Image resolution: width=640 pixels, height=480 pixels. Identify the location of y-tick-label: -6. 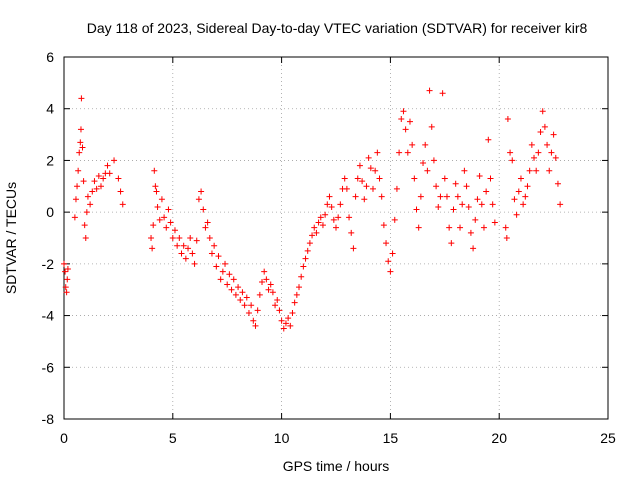
(48, 367).